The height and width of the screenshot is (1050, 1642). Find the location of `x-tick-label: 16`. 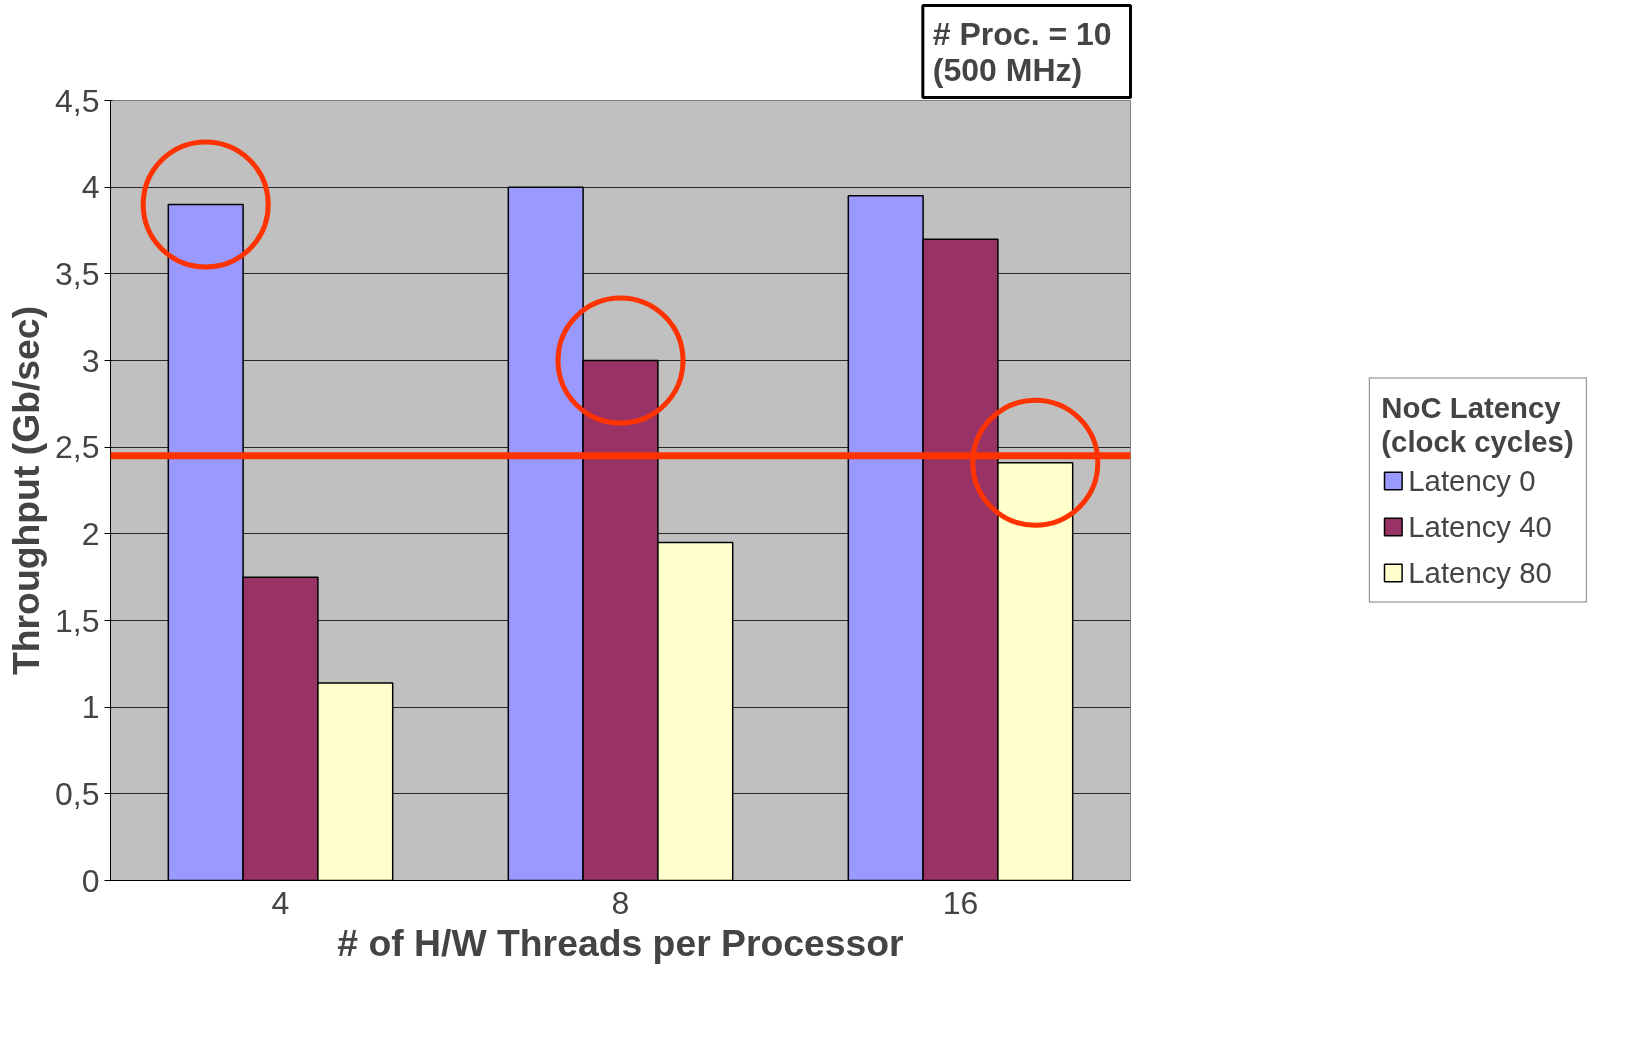

x-tick-label: 16 is located at coordinates (960, 902).